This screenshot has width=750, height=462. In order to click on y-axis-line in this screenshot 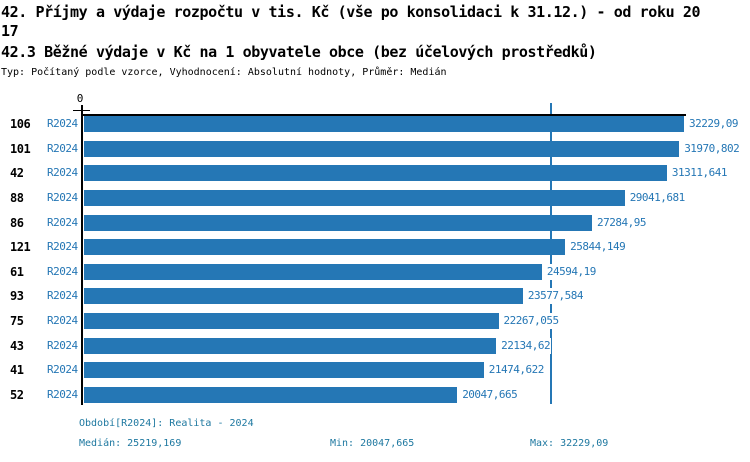, I will do `click(82, 255)`.